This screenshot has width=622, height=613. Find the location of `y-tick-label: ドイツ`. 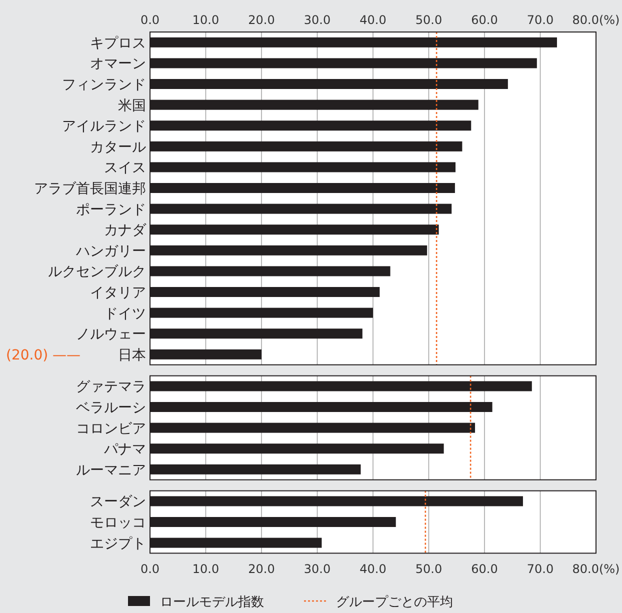

y-tick-label: ドイツ is located at coordinates (125, 314).